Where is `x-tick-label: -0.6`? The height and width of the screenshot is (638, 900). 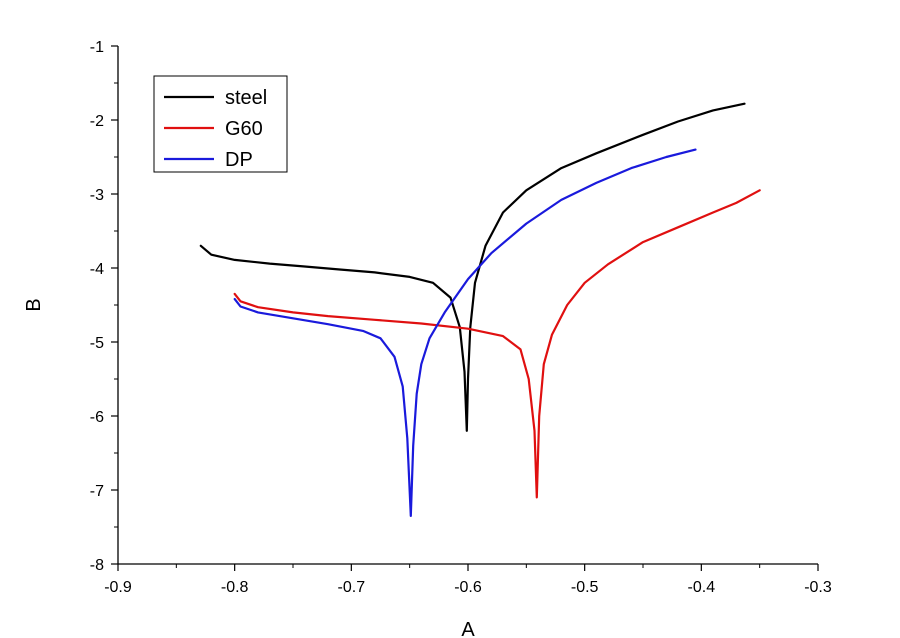
x-tick-label: -0.6 is located at coordinates (468, 587).